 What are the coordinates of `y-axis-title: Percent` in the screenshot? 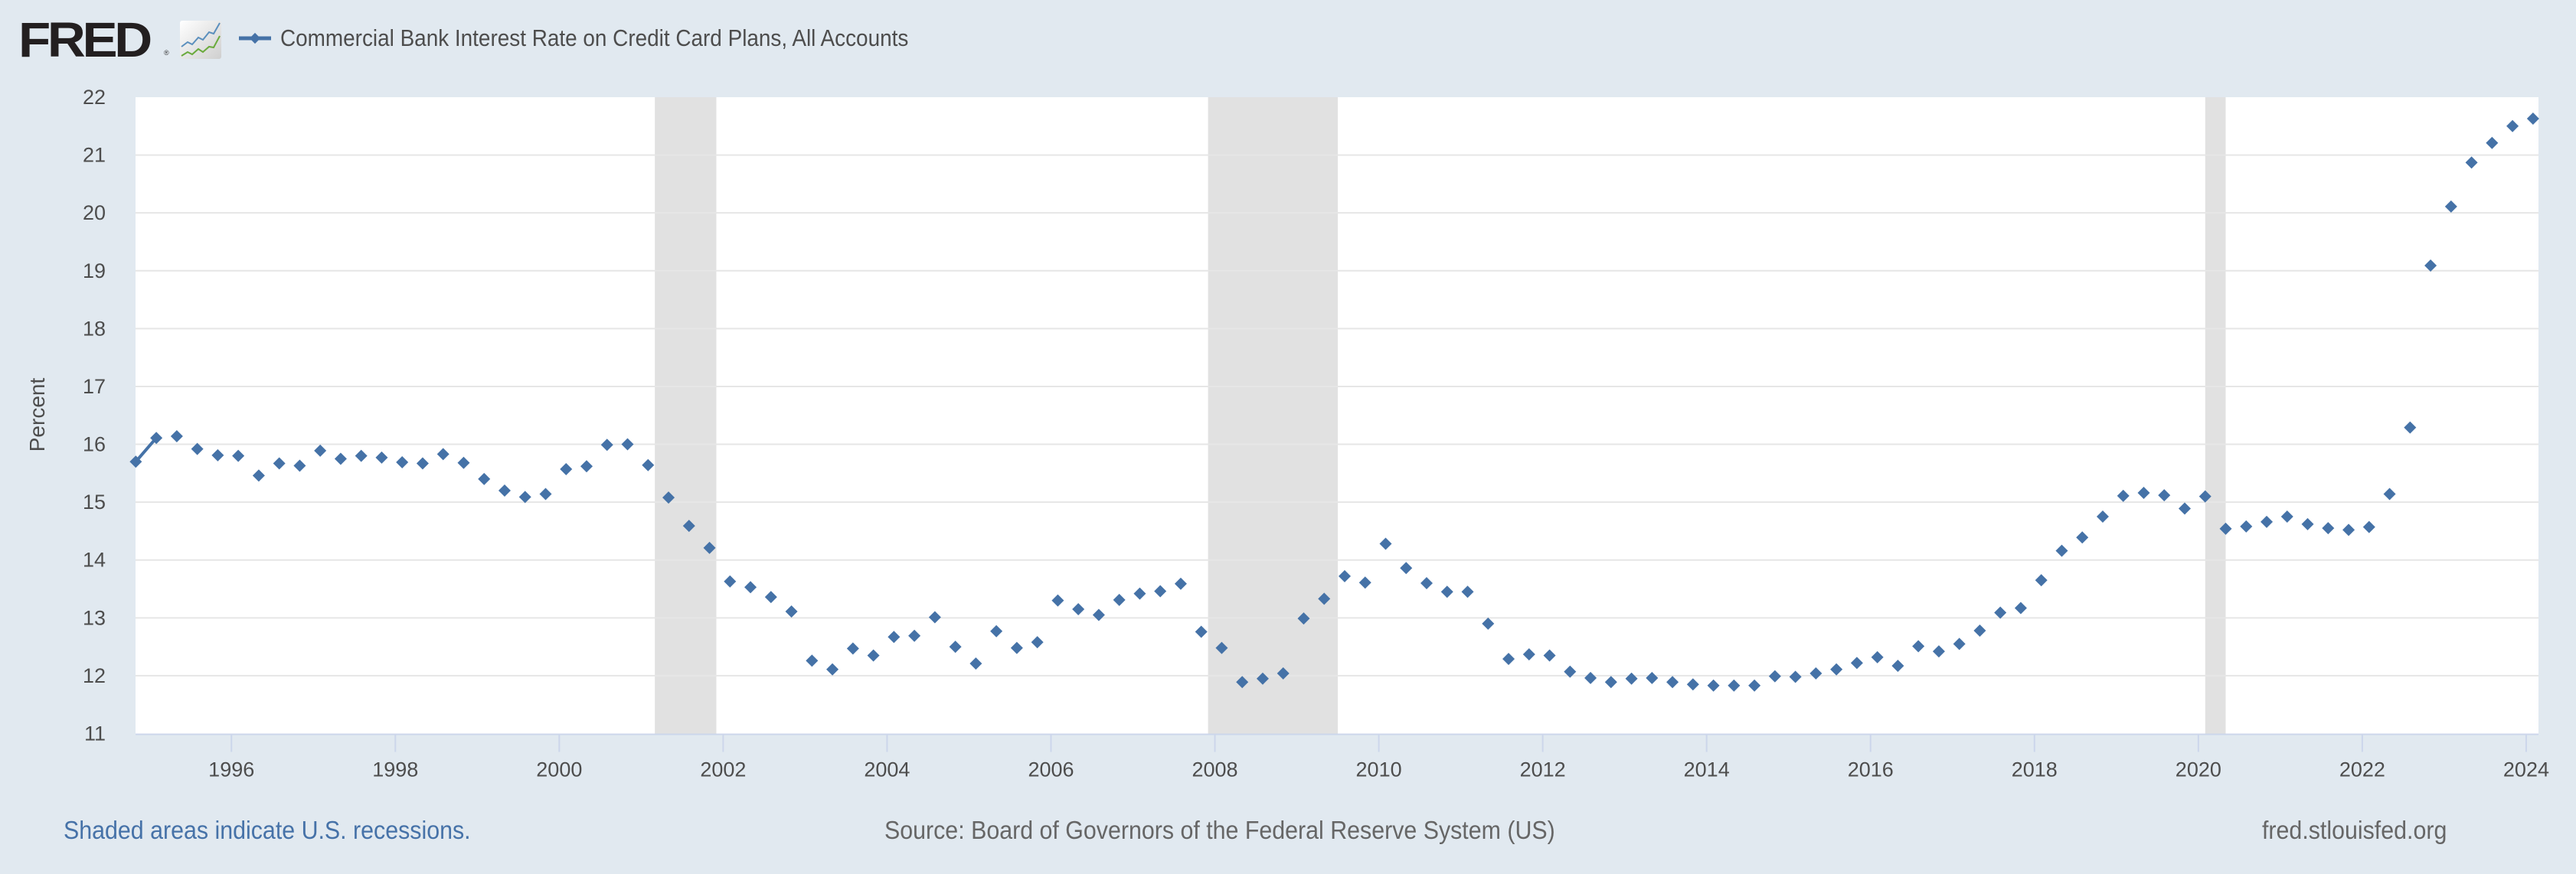 It's located at (37, 415).